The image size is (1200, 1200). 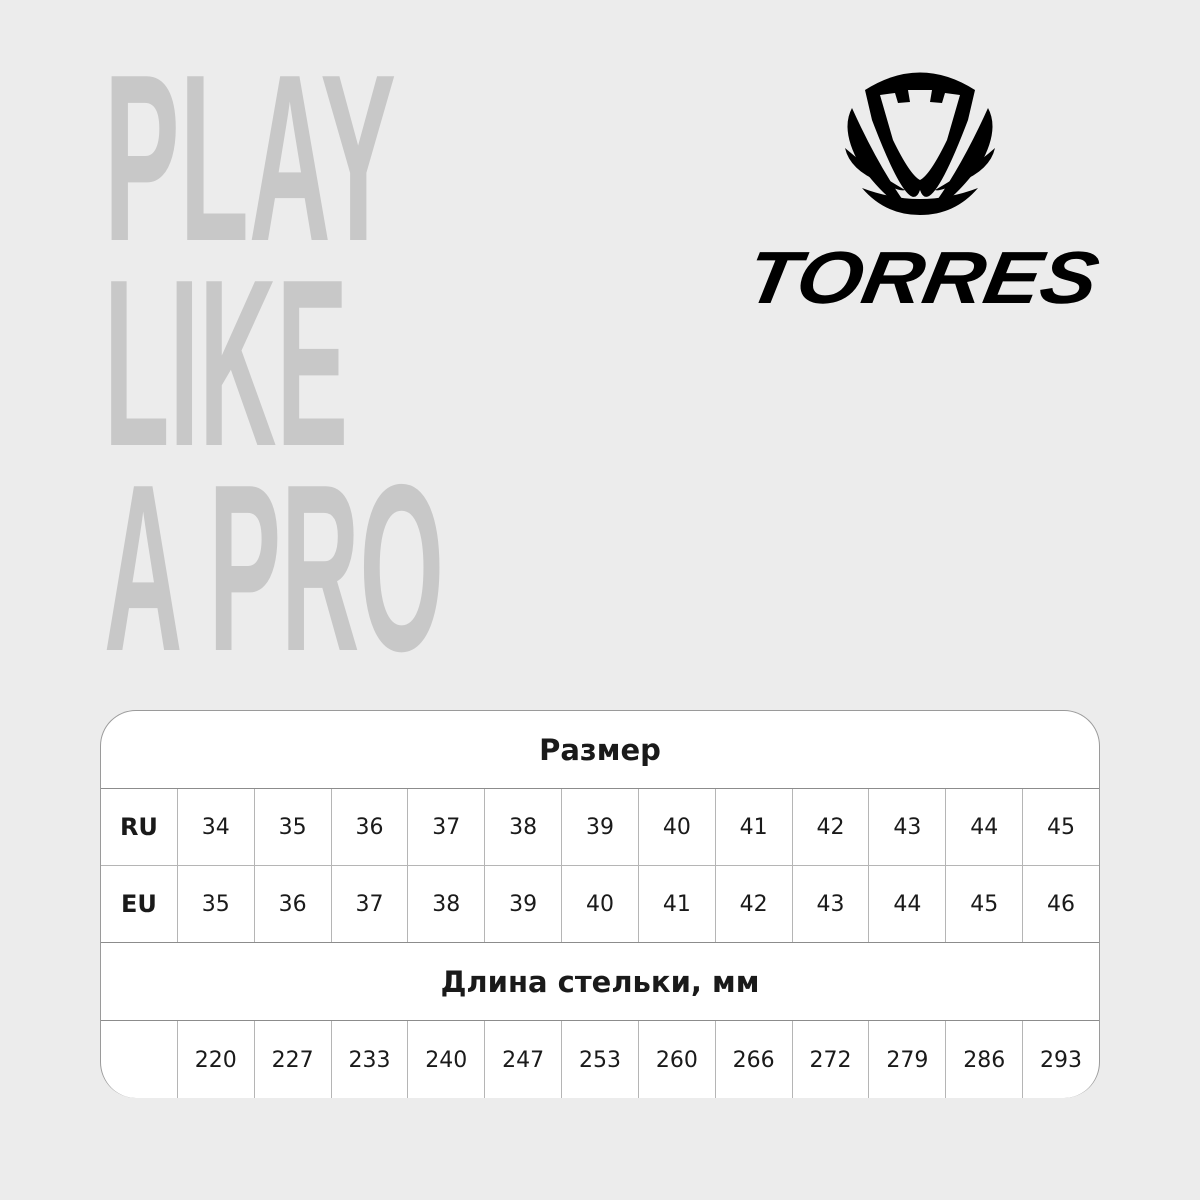 What do you see at coordinates (676, 1059) in the screenshot?
I see `table-cell: 260` at bounding box center [676, 1059].